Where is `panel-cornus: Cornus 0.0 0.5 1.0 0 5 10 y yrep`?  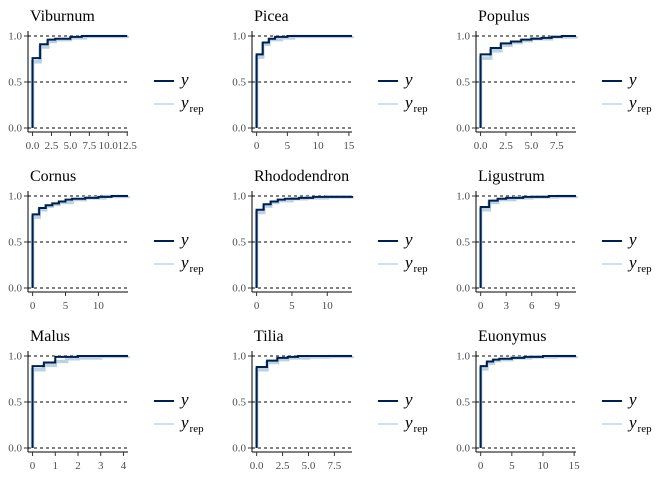 panel-cornus: Cornus 0.0 0.5 1.0 0 5 10 y yrep is located at coordinates (106, 240).